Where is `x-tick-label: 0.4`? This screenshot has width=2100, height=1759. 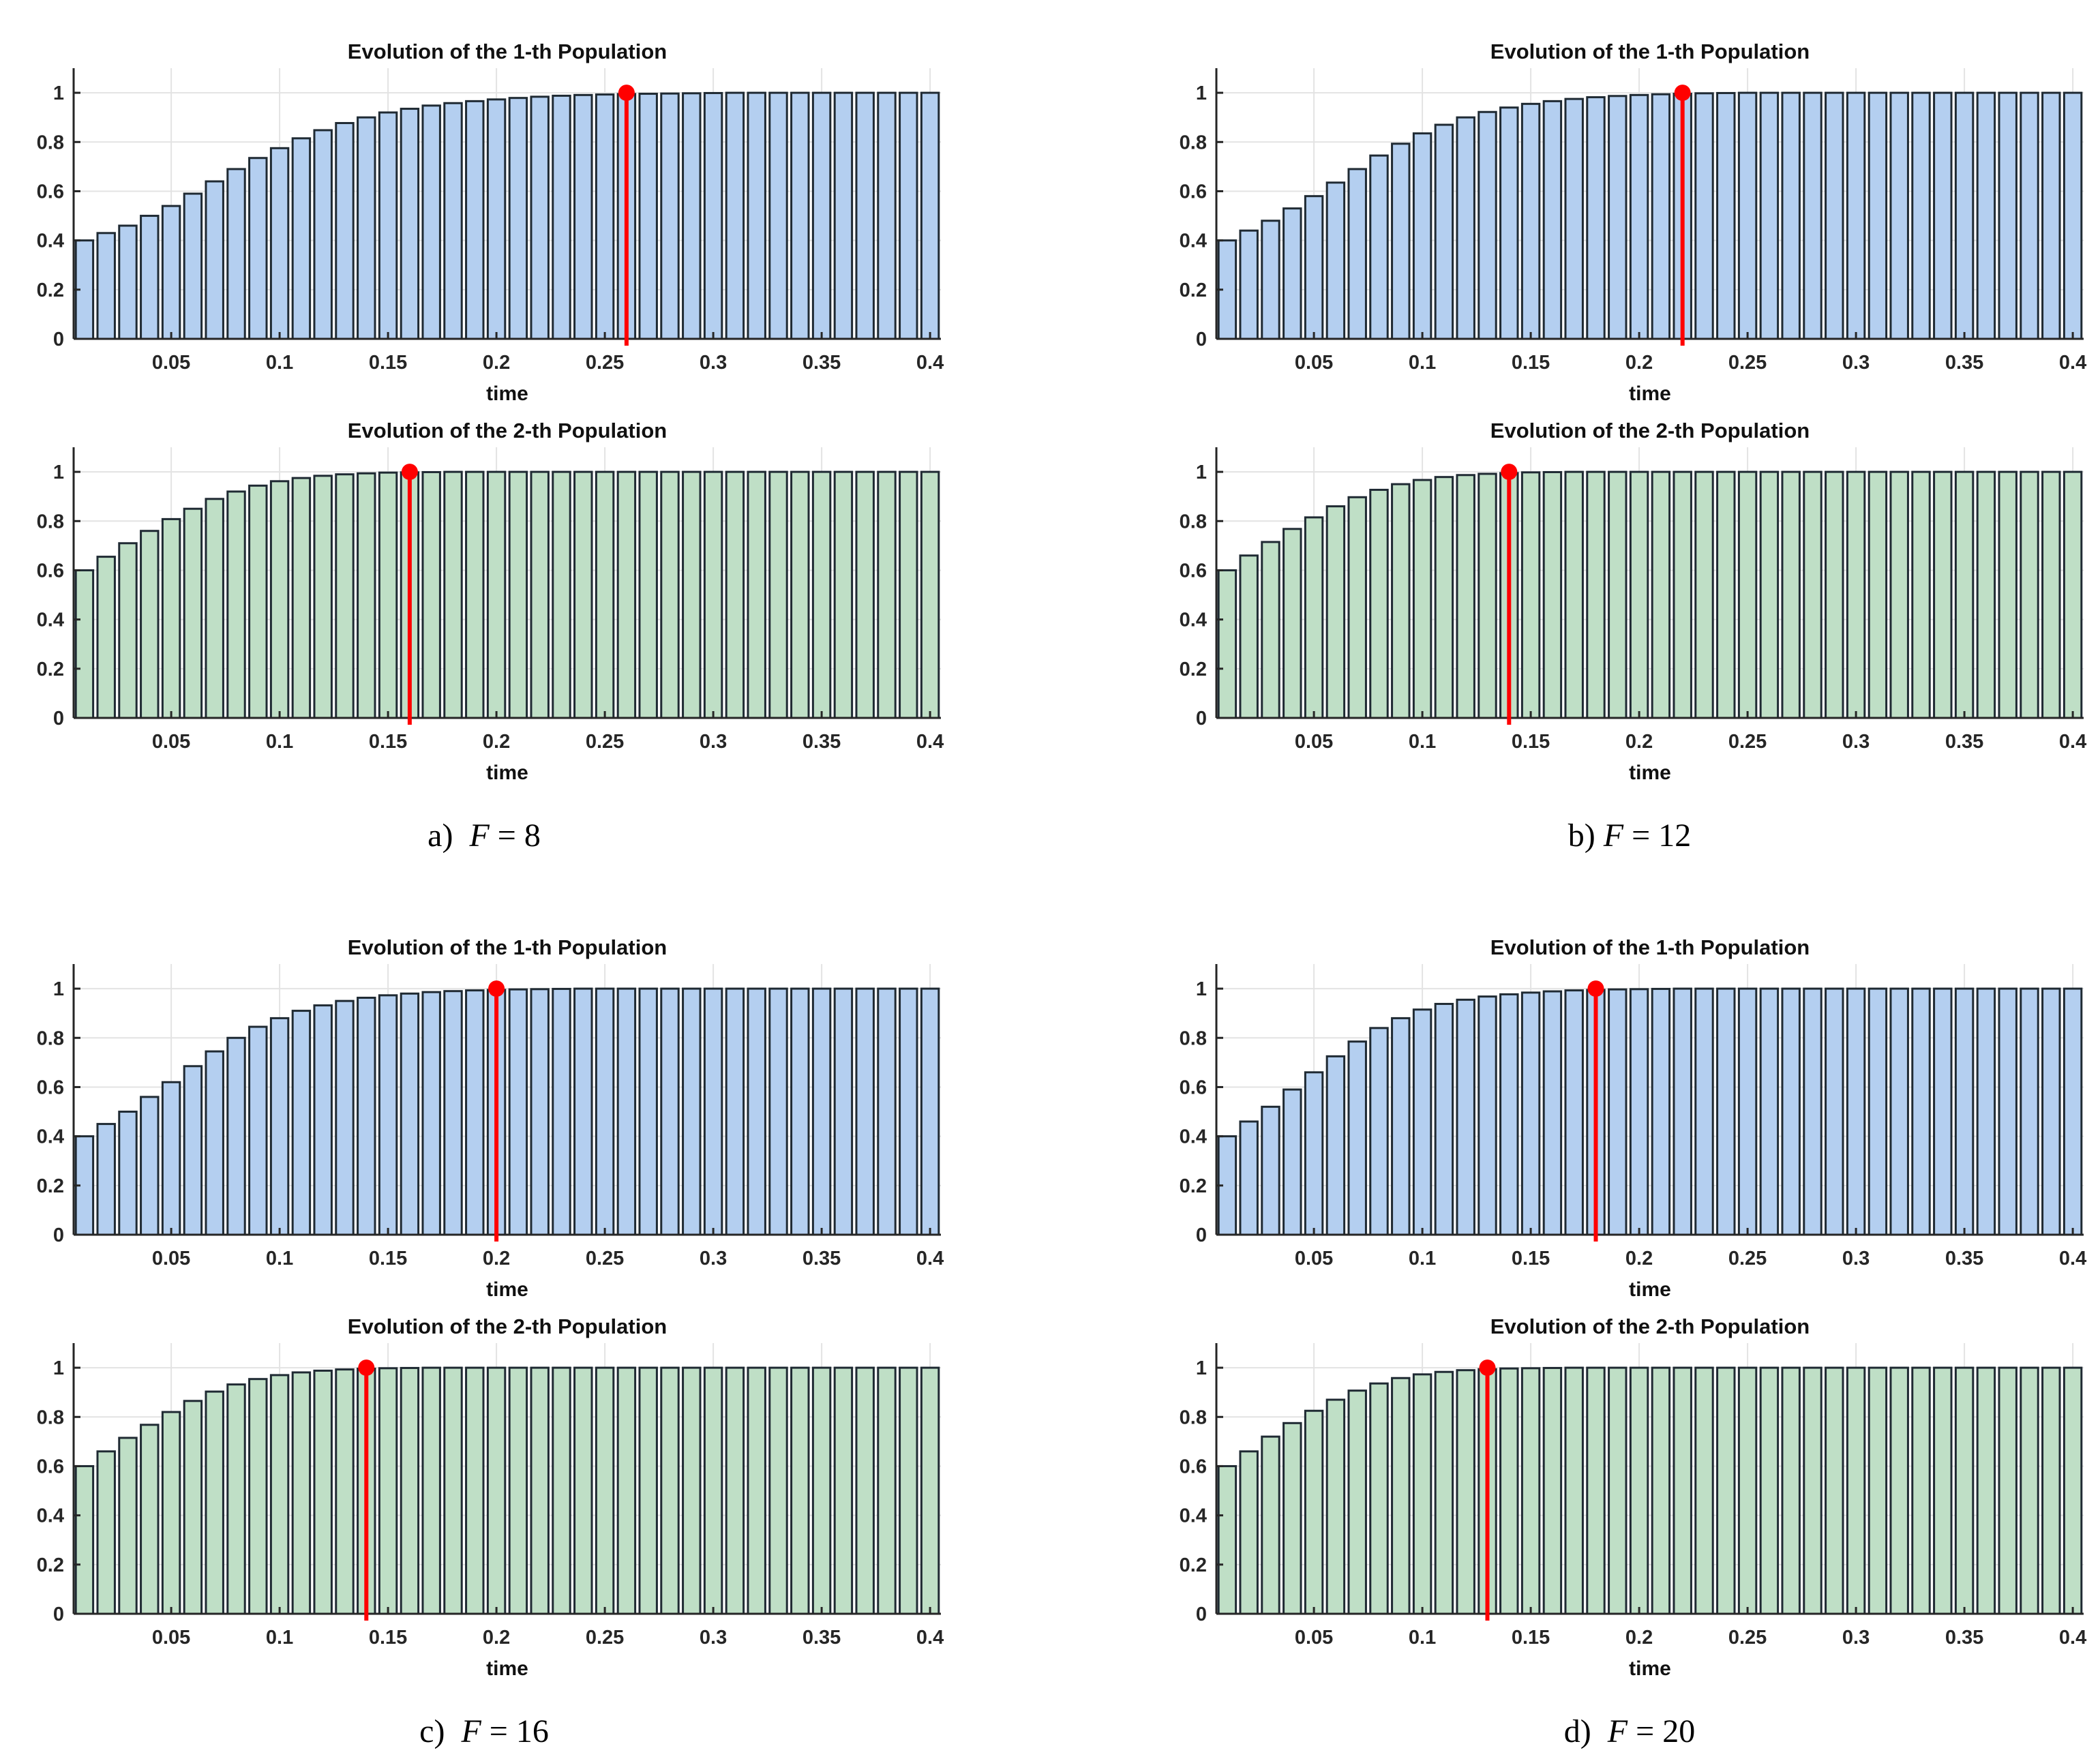 x-tick-label: 0.4 is located at coordinates (2072, 1258).